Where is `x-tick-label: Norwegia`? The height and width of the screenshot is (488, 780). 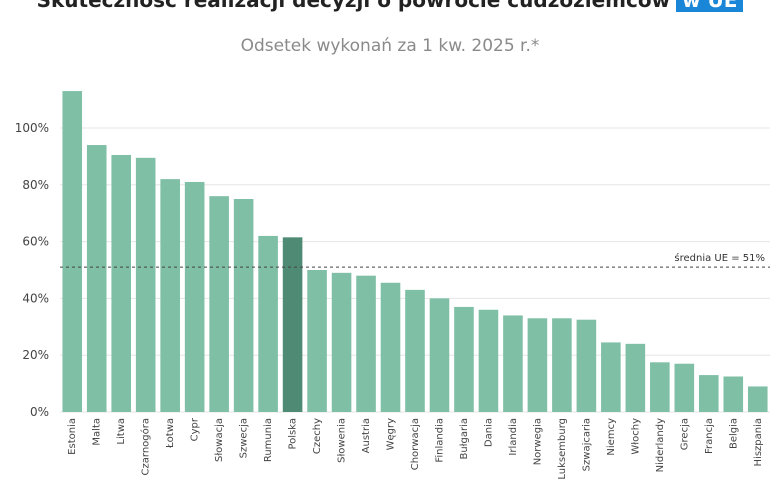
x-tick-label: Norwegia is located at coordinates (537, 441).